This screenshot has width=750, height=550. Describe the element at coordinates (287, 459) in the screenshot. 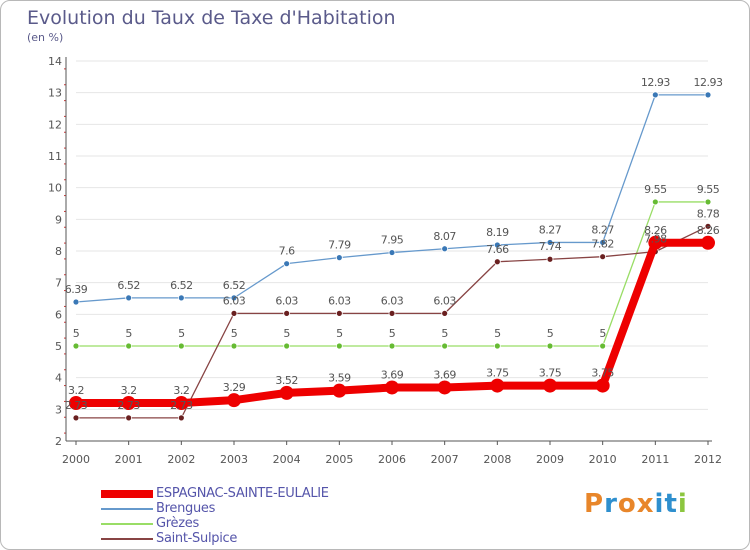

I see `x-tick-label: 2004` at that location.